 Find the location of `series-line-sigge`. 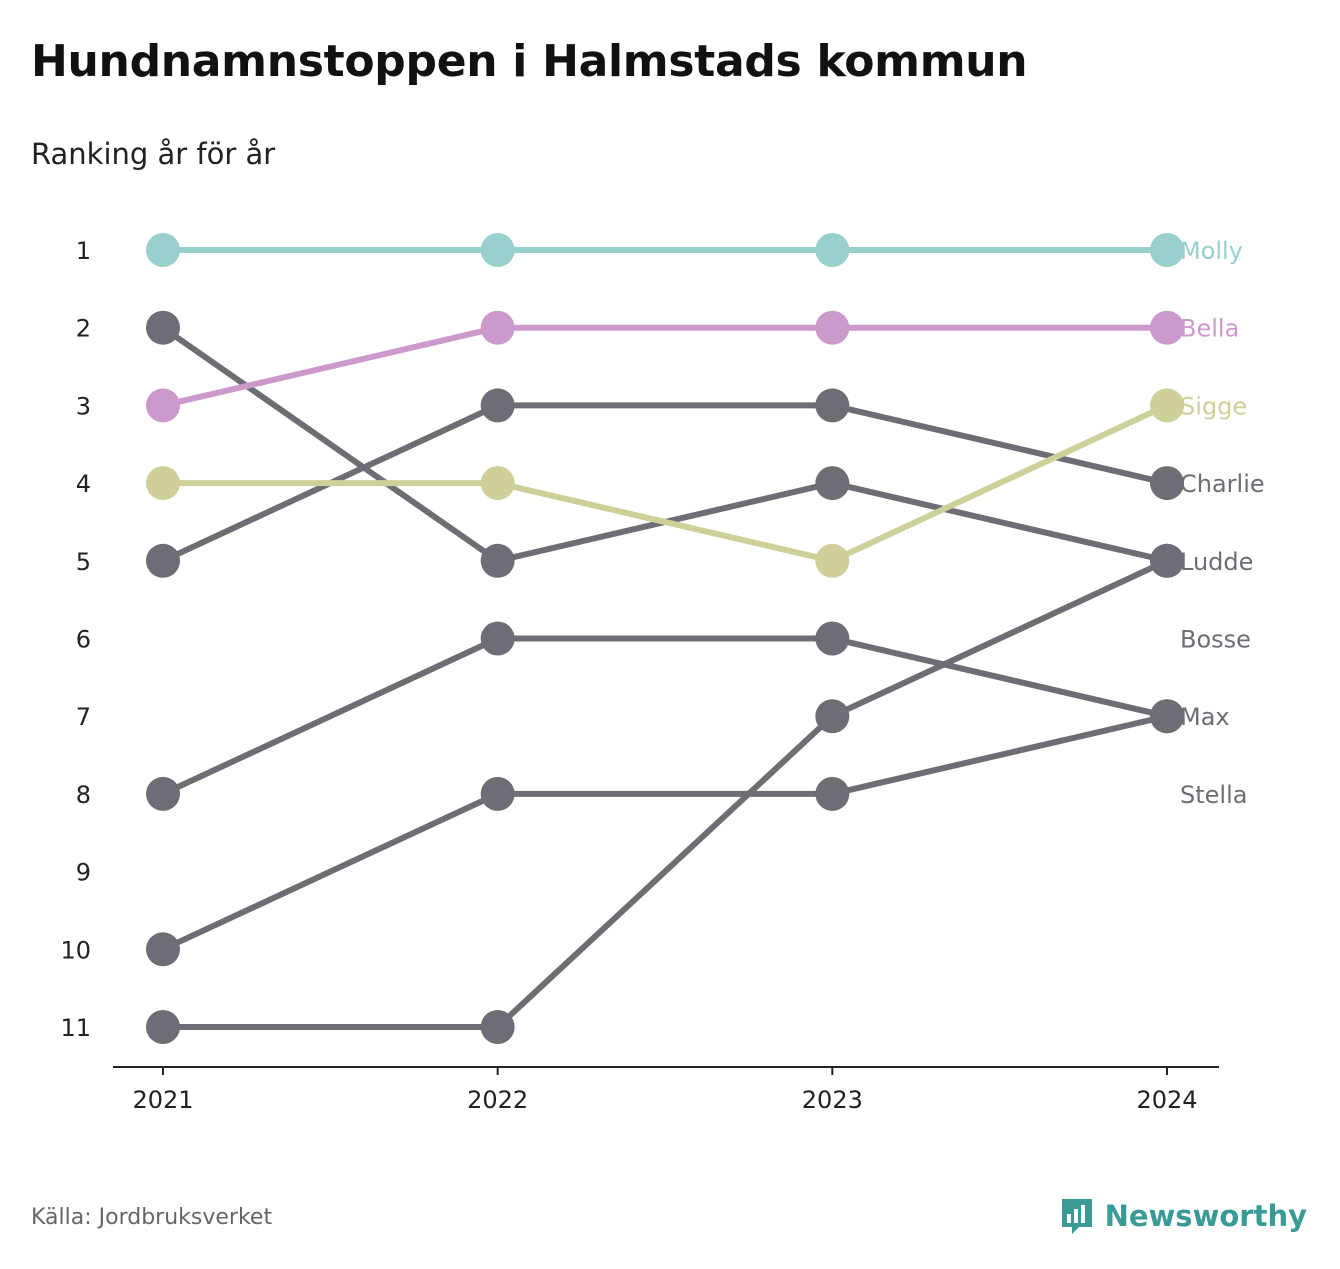

series-line-sigge is located at coordinates (665, 483).